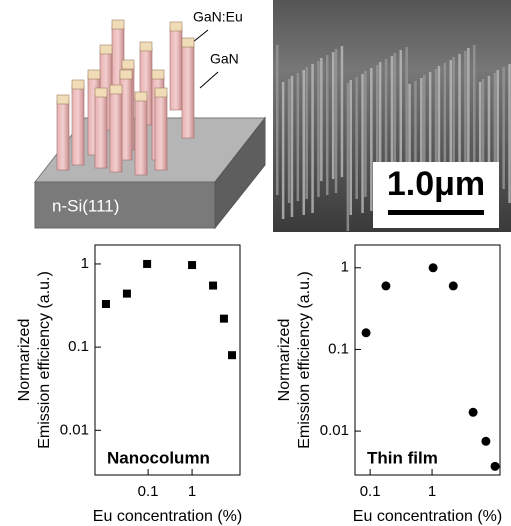 This screenshot has width=511, height=526. What do you see at coordinates (224, 59) in the screenshot?
I see `label-gan: GaN` at bounding box center [224, 59].